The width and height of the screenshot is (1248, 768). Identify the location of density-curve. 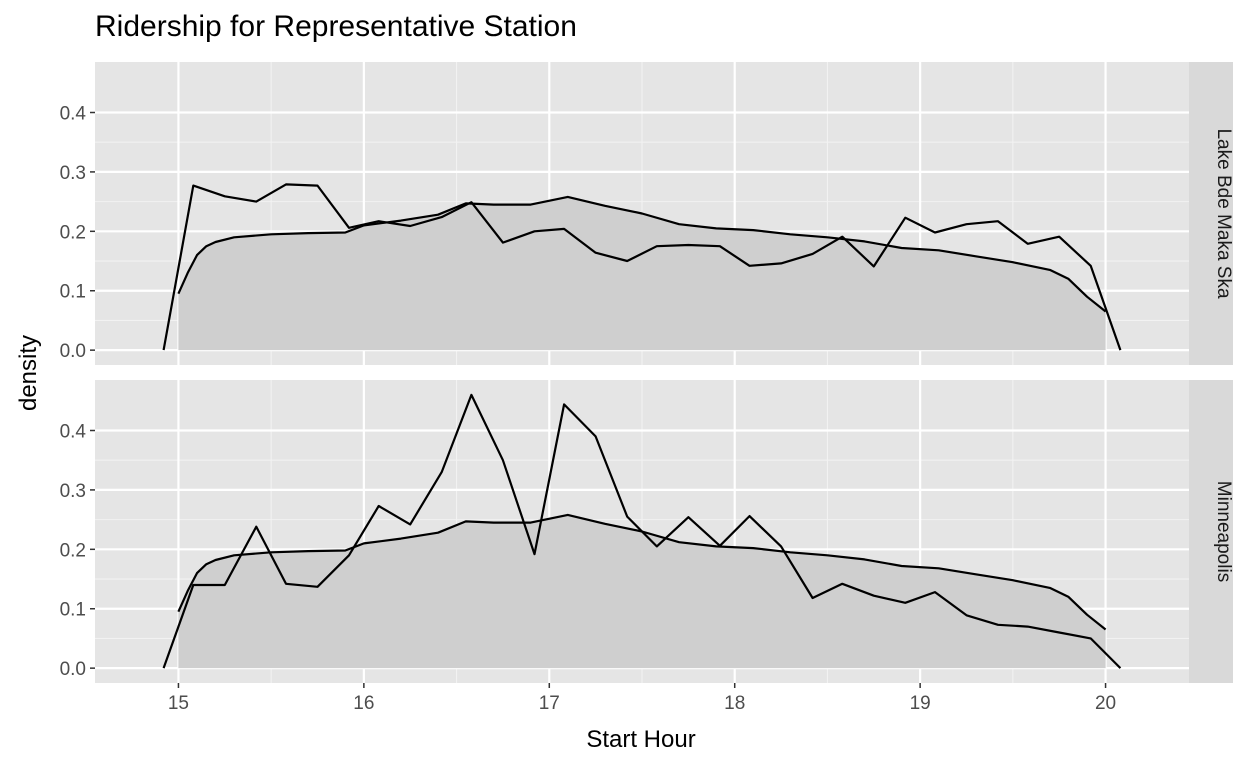
(642, 254).